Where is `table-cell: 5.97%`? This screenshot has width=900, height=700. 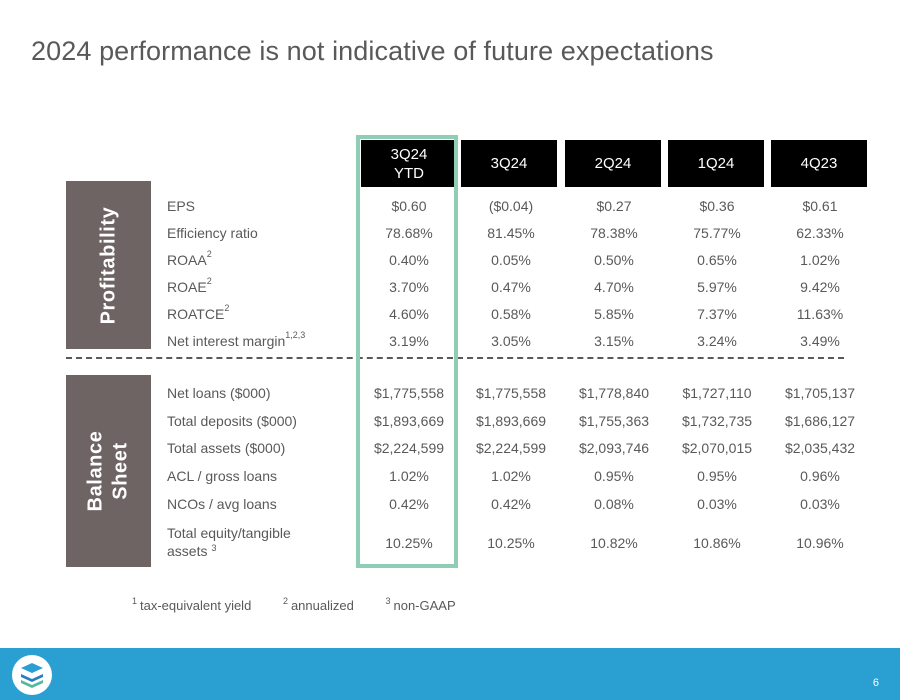
table-cell: 5.97% is located at coordinates (717, 287).